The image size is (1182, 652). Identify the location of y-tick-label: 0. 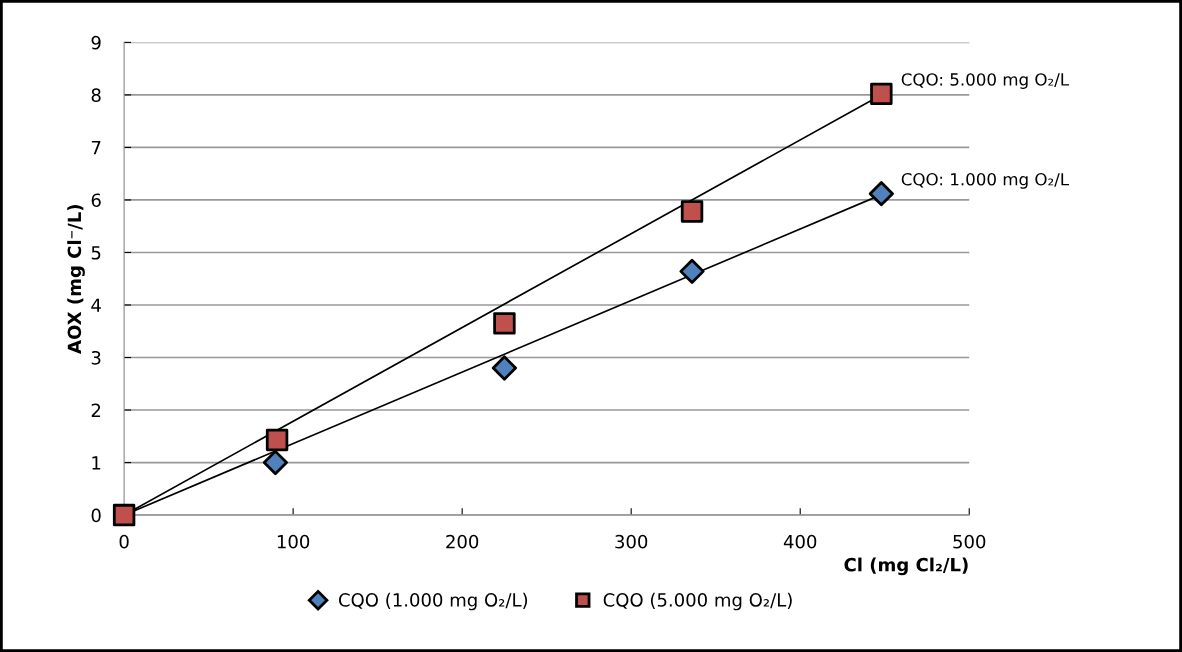
(96, 515).